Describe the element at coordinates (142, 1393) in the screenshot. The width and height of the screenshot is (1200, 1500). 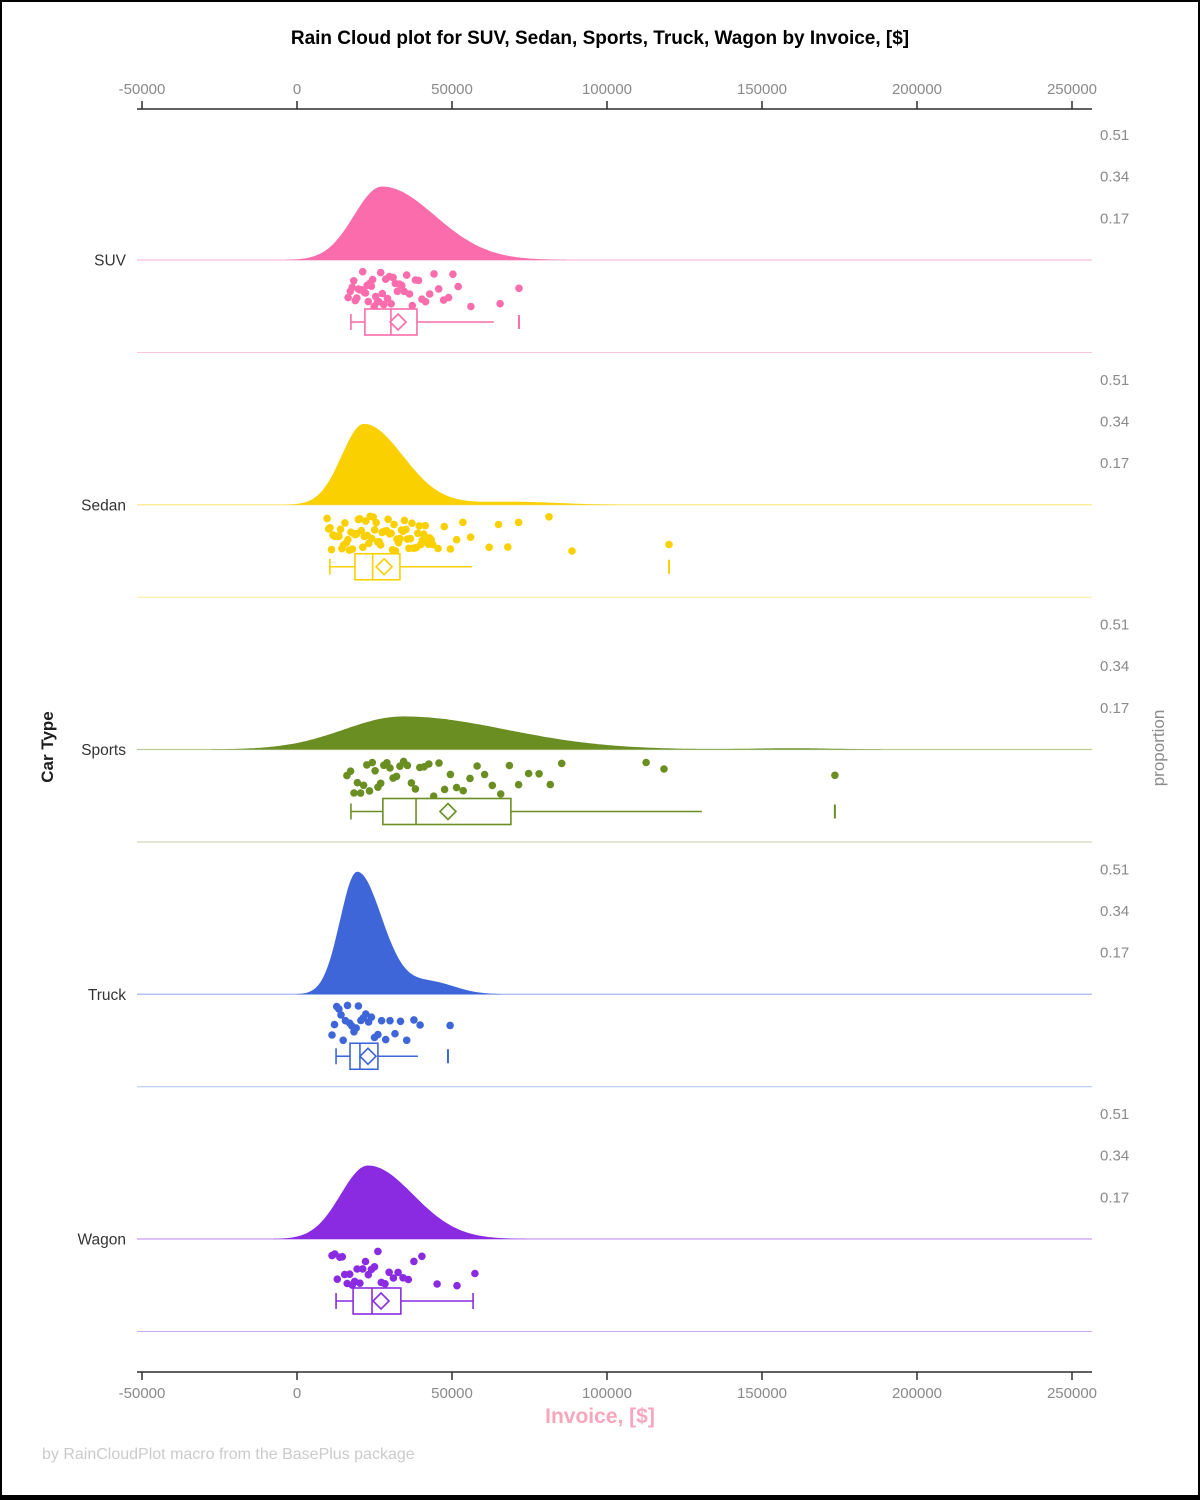
I see `bottom-x-axis-tick-label: -50000` at that location.